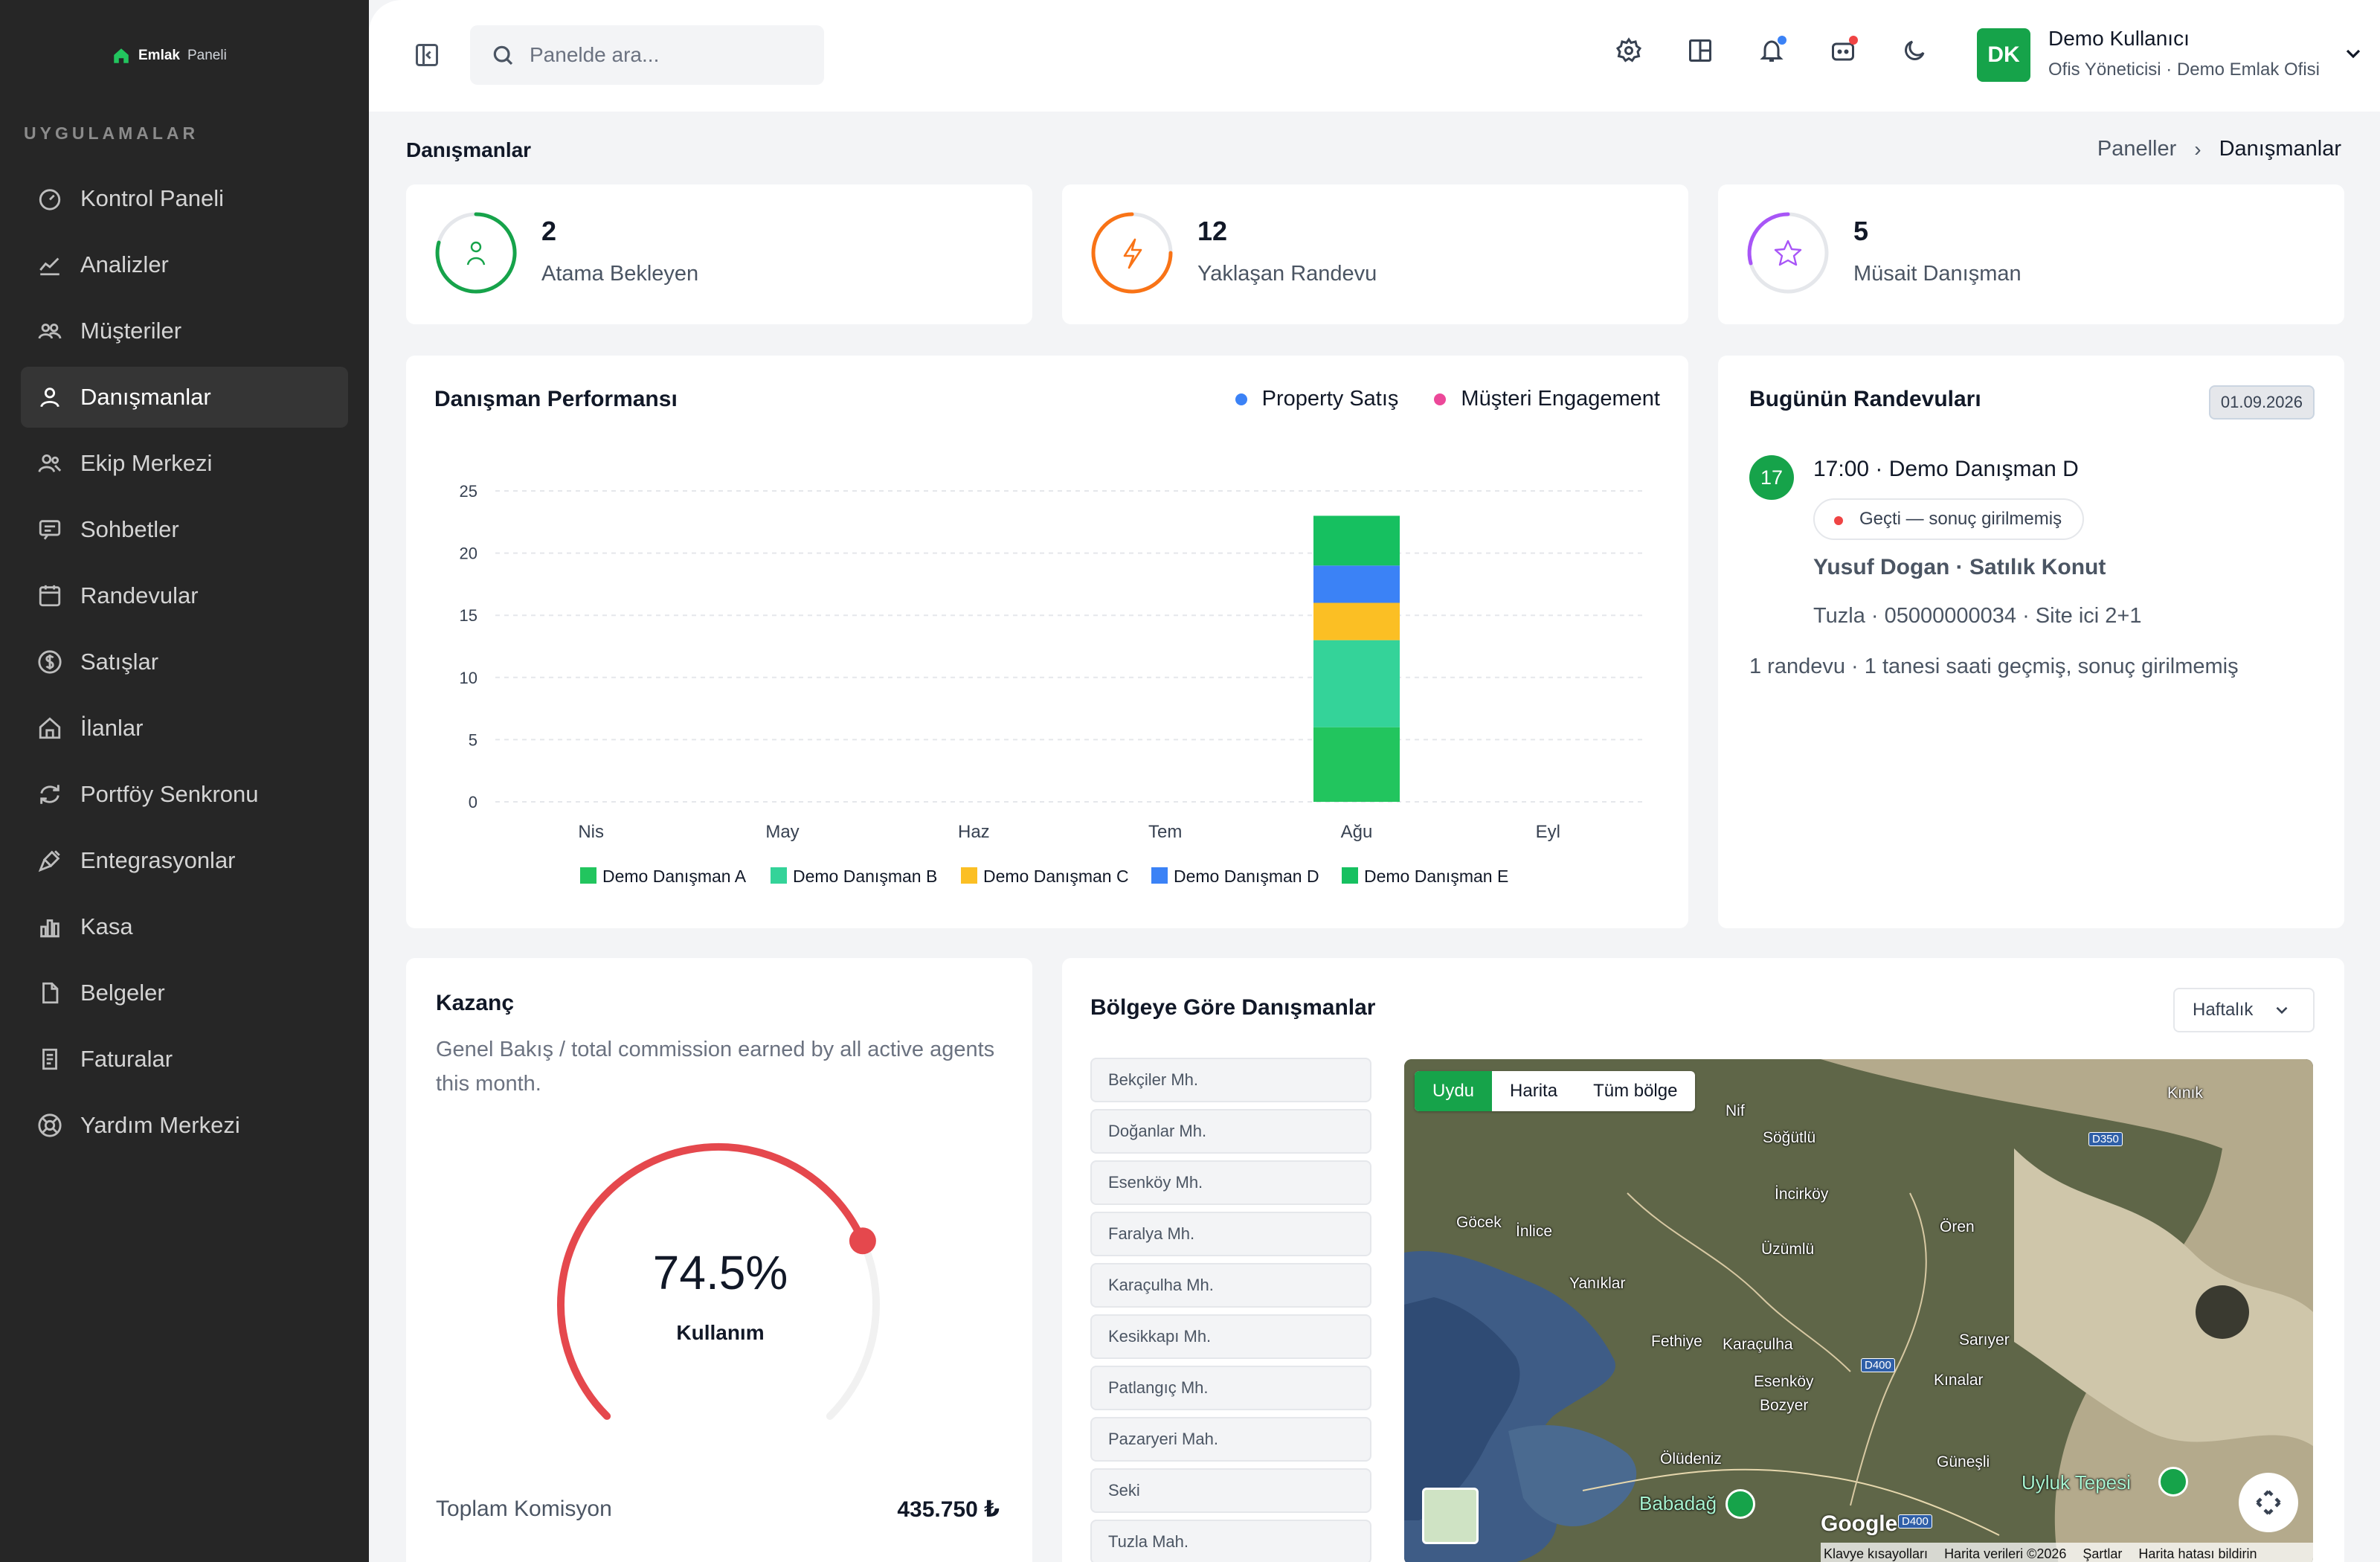 Image resolution: width=2380 pixels, height=1562 pixels. I want to click on team-icon, so click(50, 463).